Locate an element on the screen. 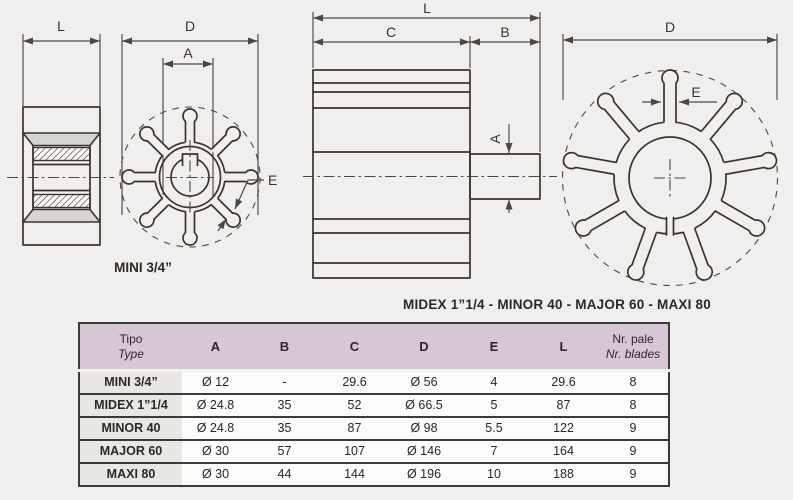 The height and width of the screenshot is (500, 793). cell: Ø 12 is located at coordinates (215, 381).